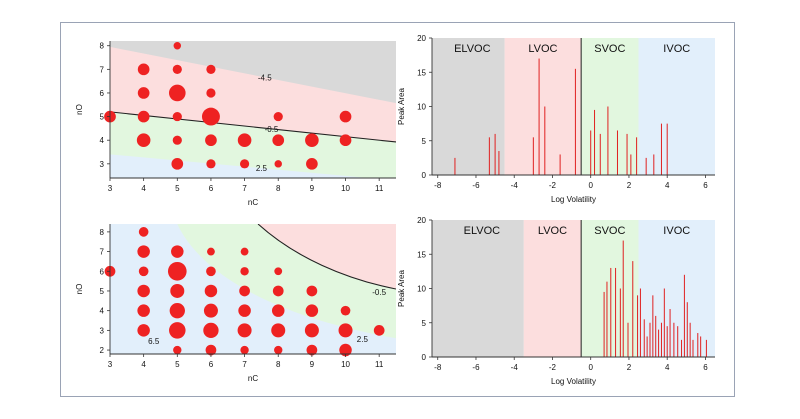 This screenshot has width=800, height=419. What do you see at coordinates (253, 289) in the screenshot?
I see `band-group` at bounding box center [253, 289].